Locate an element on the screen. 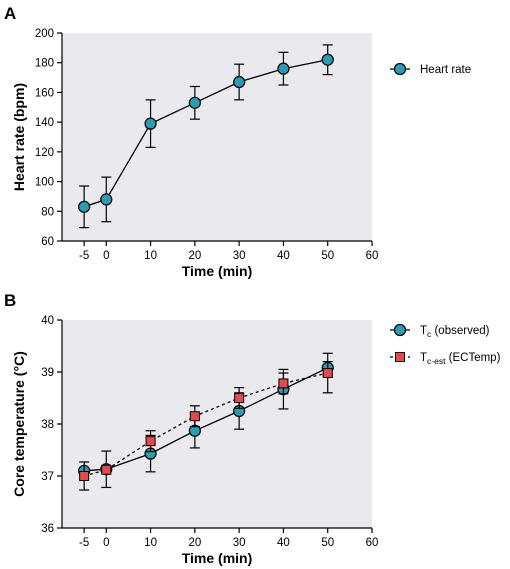  y-tick-label: 40 is located at coordinates (47, 321).